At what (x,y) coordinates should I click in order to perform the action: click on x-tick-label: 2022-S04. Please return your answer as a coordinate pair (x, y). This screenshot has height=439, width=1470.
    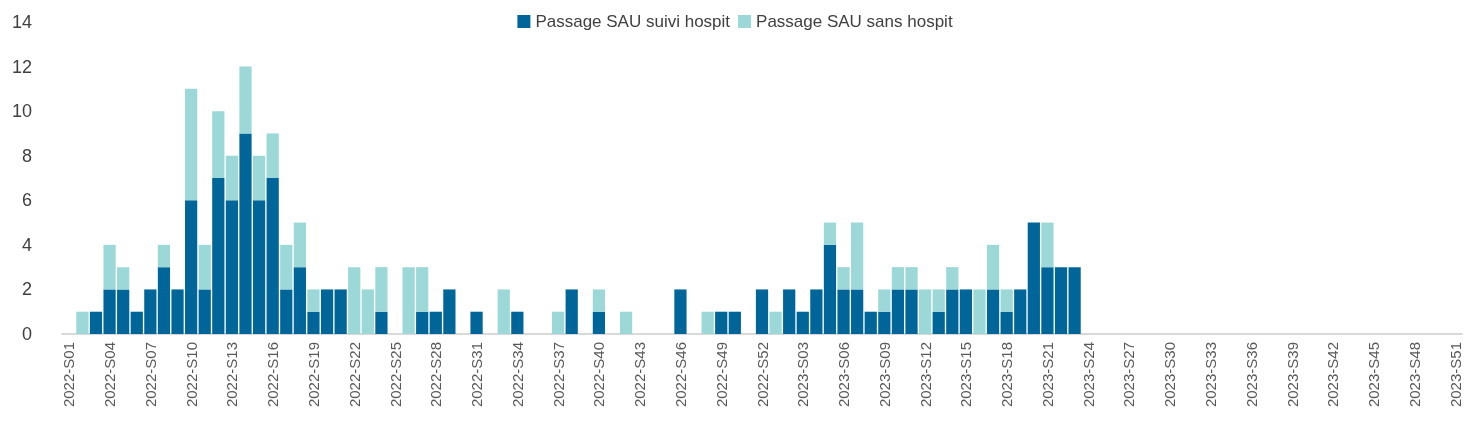
    Looking at the image, I should click on (110, 375).